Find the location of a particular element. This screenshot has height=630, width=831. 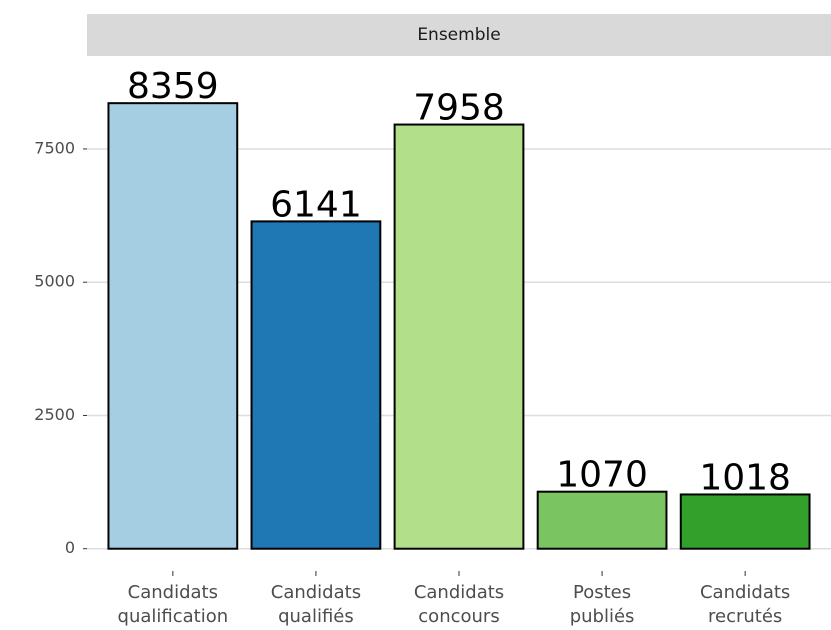

value-label: 8359 is located at coordinates (173, 86).